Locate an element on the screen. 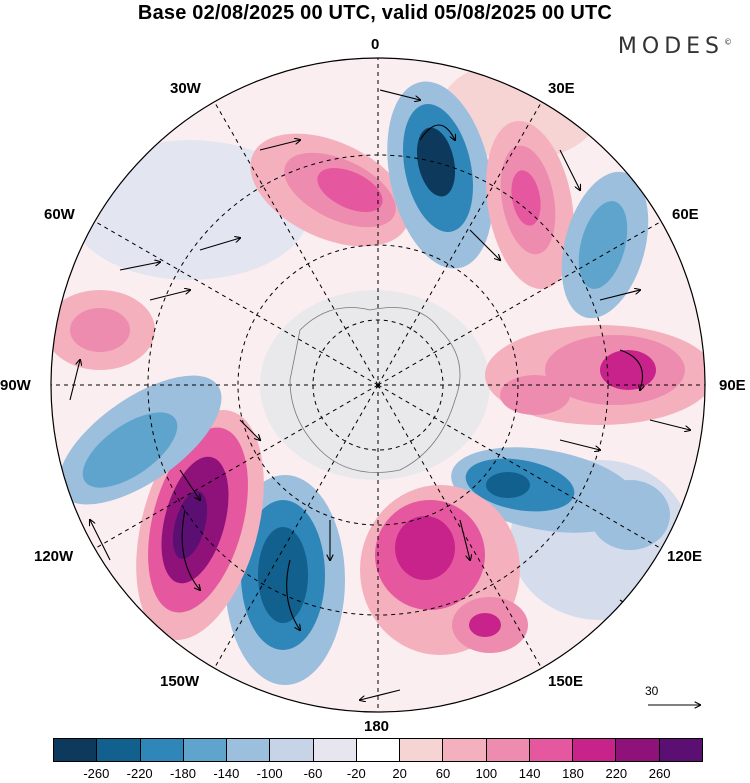  lon-label-90e: 90E is located at coordinates (732, 385).